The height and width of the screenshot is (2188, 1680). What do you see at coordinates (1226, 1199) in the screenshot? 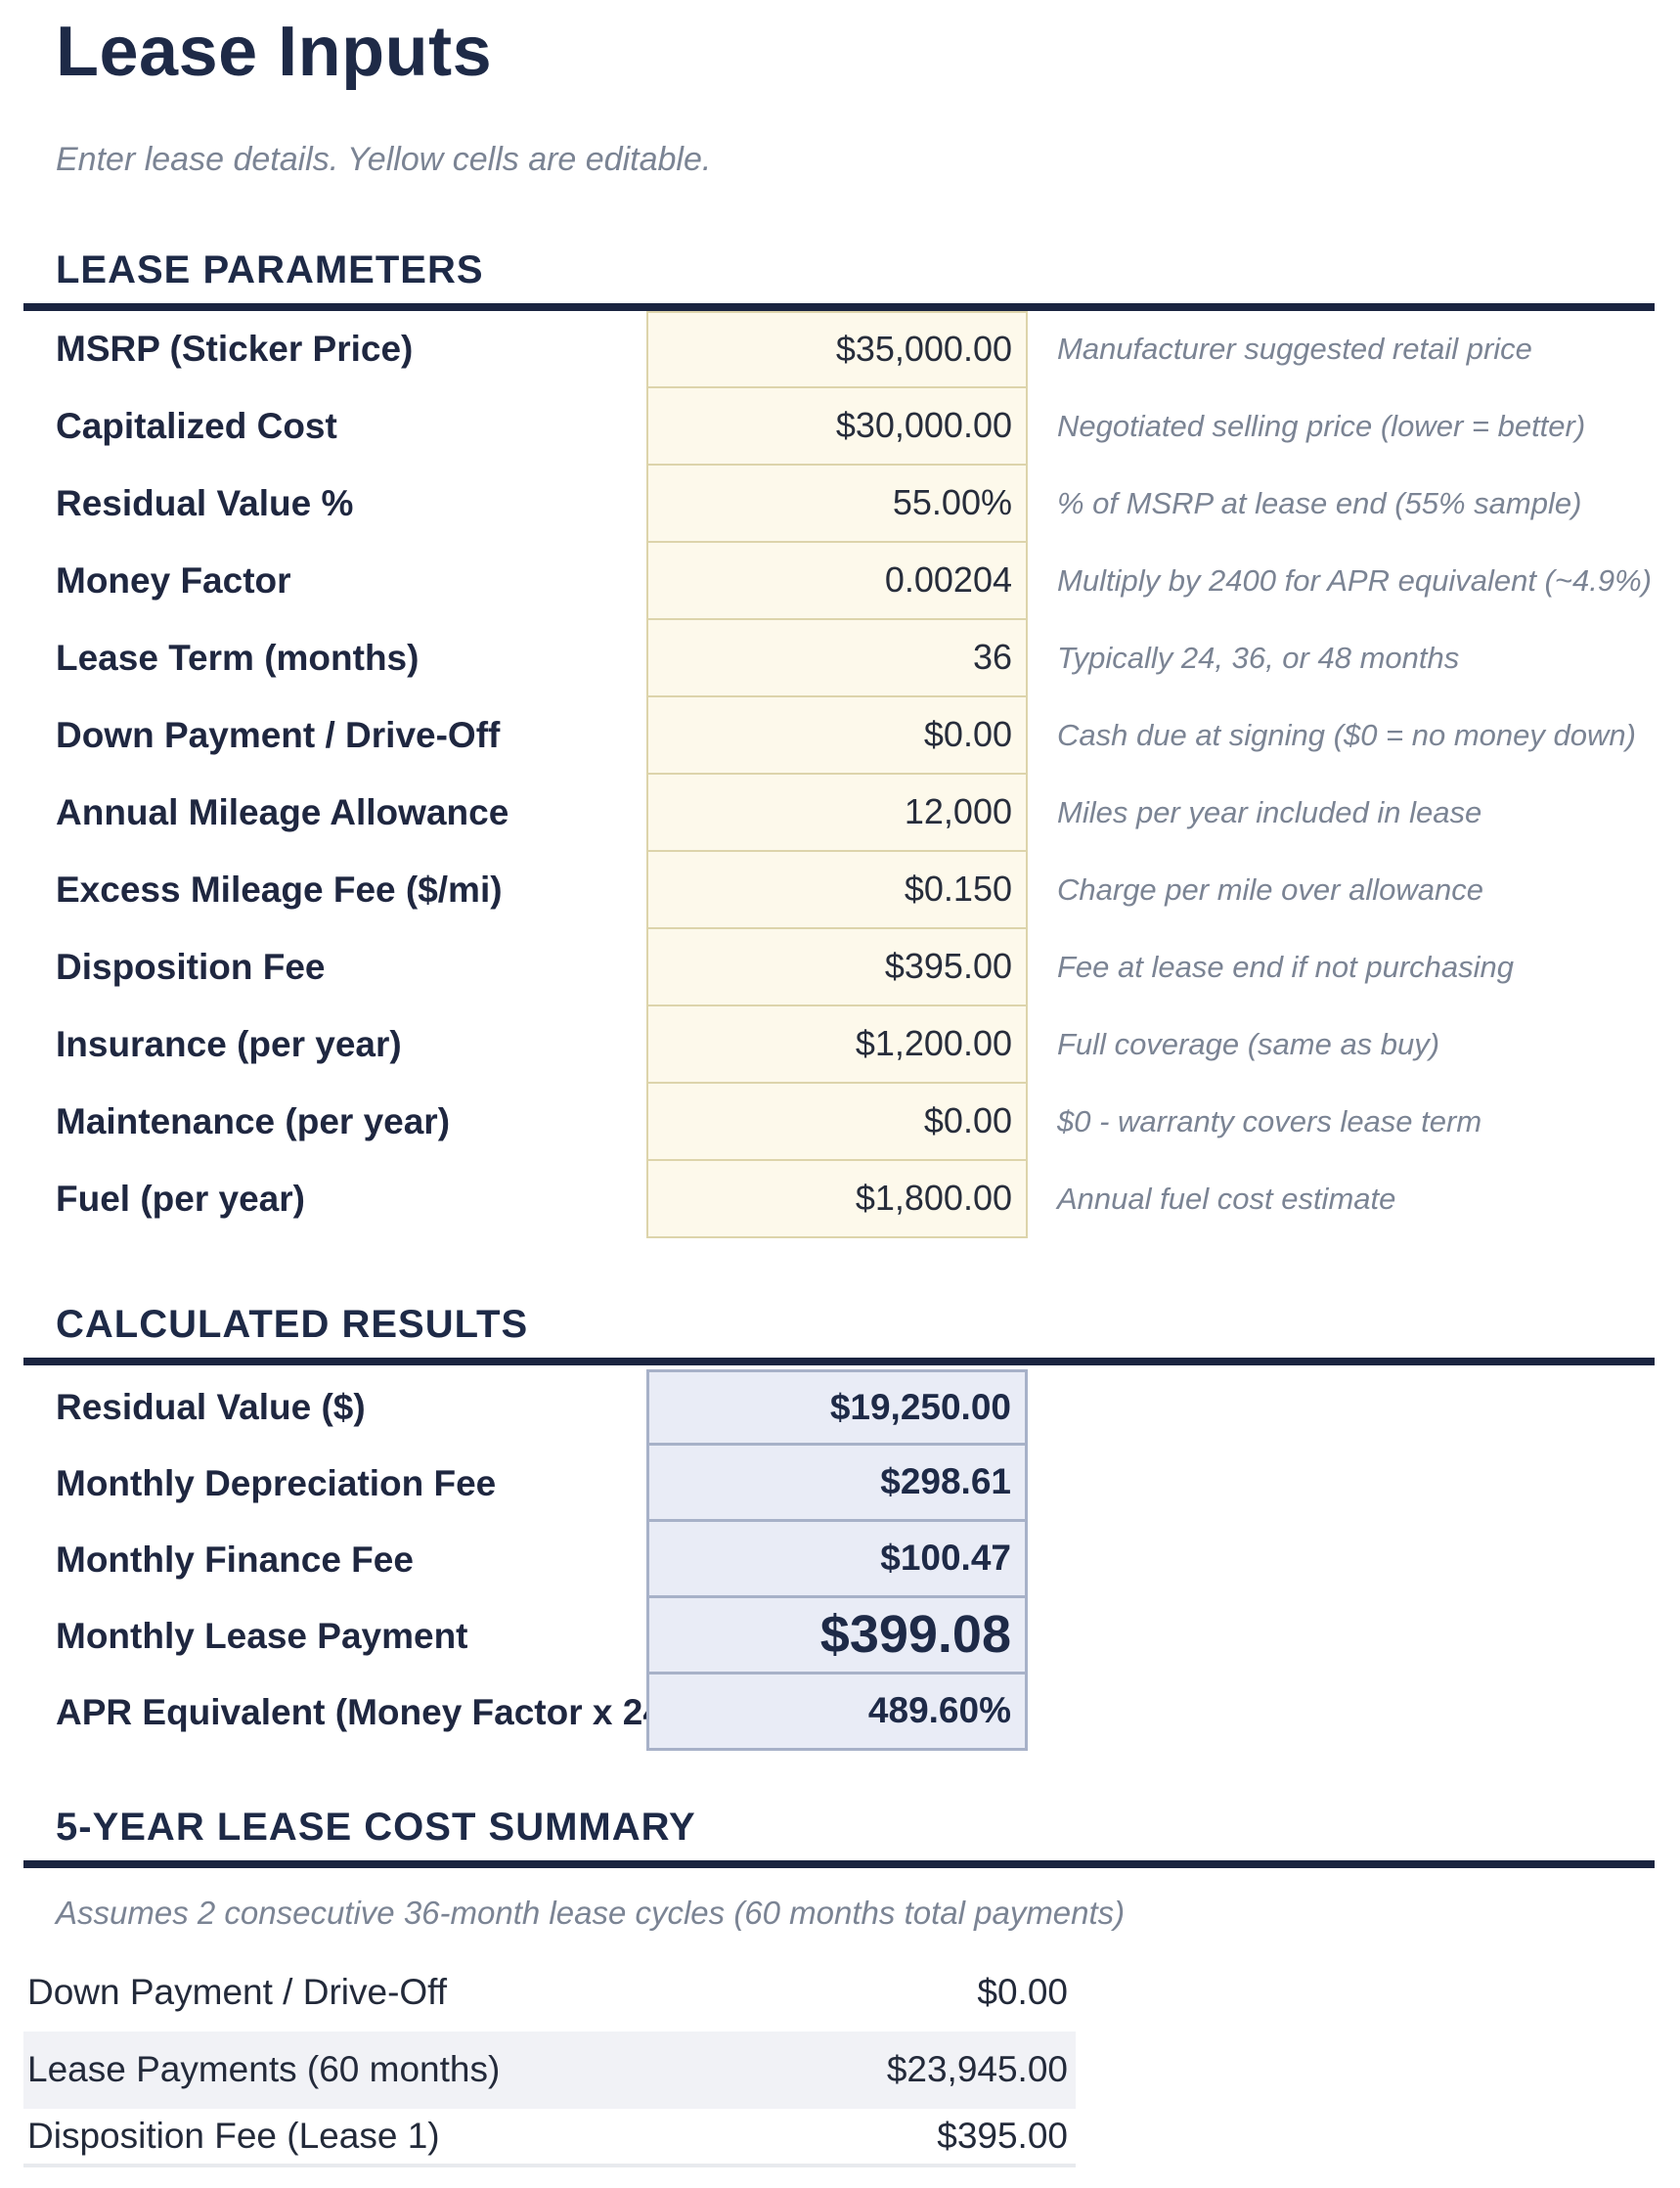
I see `parameter-note: Annual fuel cost estimate` at bounding box center [1226, 1199].